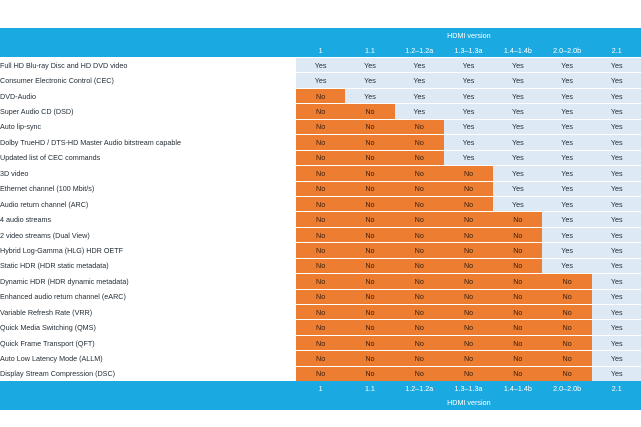 Image resolution: width=641 pixels, height=427 pixels. What do you see at coordinates (320, 35) in the screenshot?
I see `header-band: HDMI version` at bounding box center [320, 35].